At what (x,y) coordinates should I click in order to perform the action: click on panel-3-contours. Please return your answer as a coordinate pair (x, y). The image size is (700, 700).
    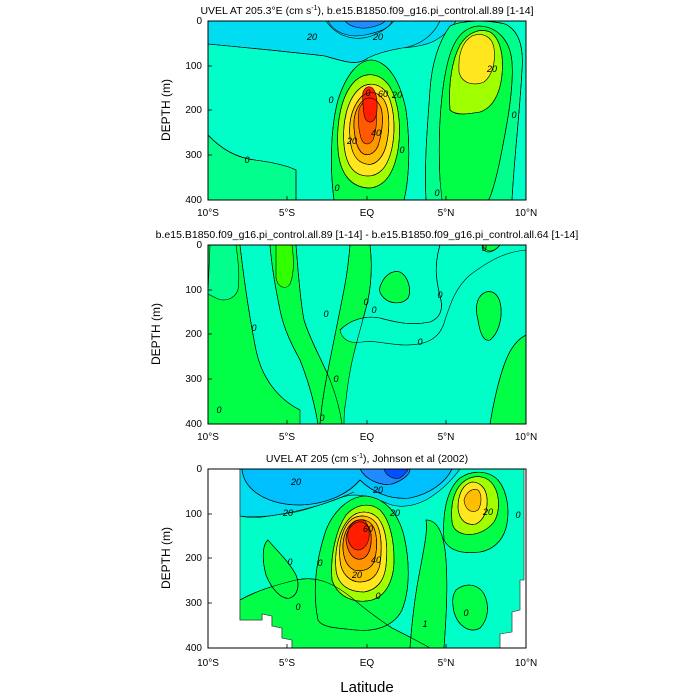
    Looking at the image, I should click on (367, 558).